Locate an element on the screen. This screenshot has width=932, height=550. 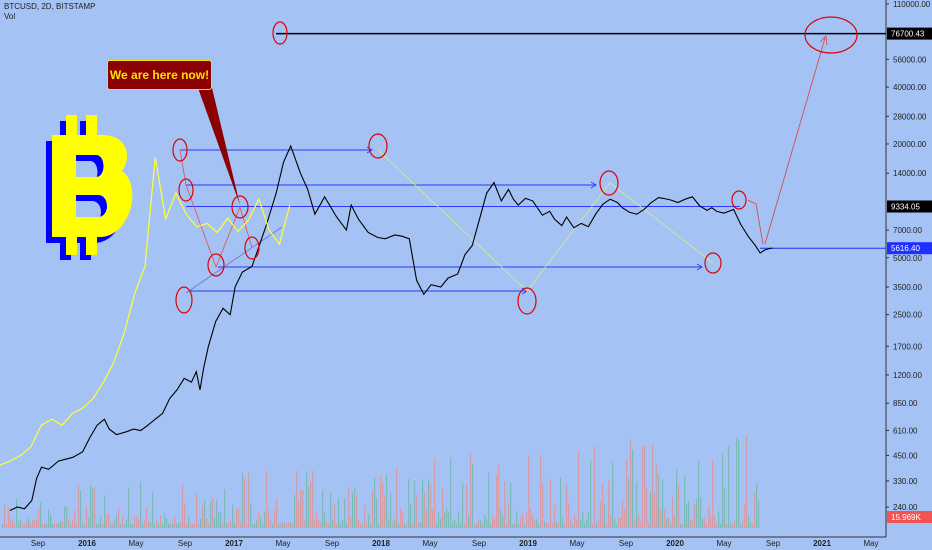
forecast-up is located at coordinates (795, 141).